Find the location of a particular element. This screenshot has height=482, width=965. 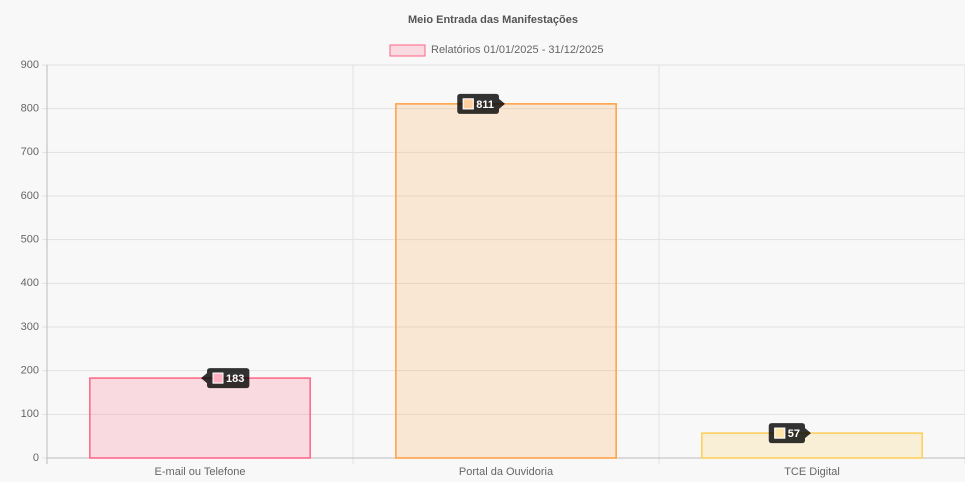

tooltip: 57 is located at coordinates (789, 433).